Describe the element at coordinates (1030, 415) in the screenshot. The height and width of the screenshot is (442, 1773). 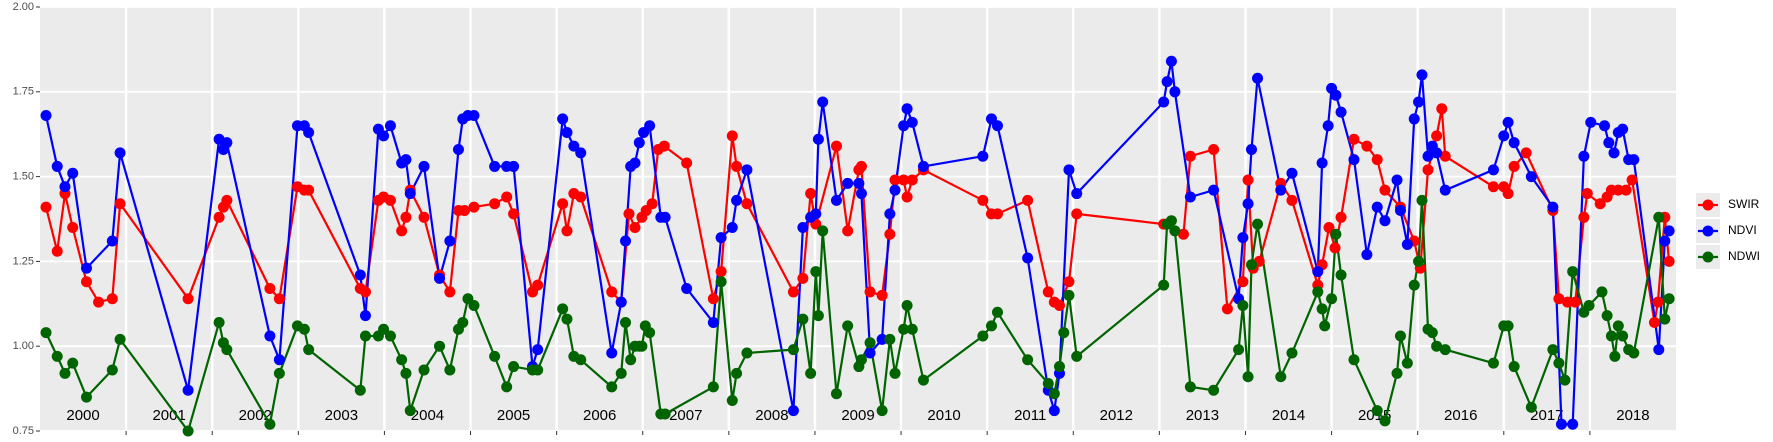
I see `year-label: 2011` at that location.